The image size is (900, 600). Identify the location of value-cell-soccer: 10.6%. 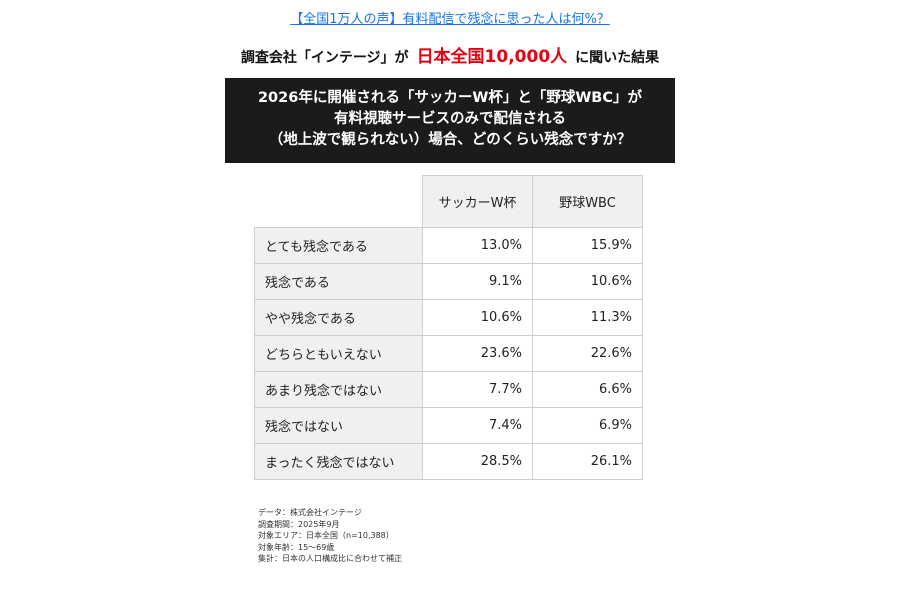
(477, 317).